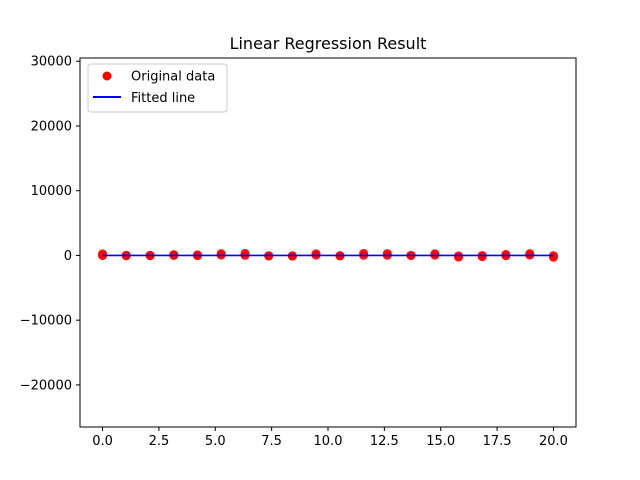 The image size is (640, 480). I want to click on y-tick-label: 30000, so click(51, 62).